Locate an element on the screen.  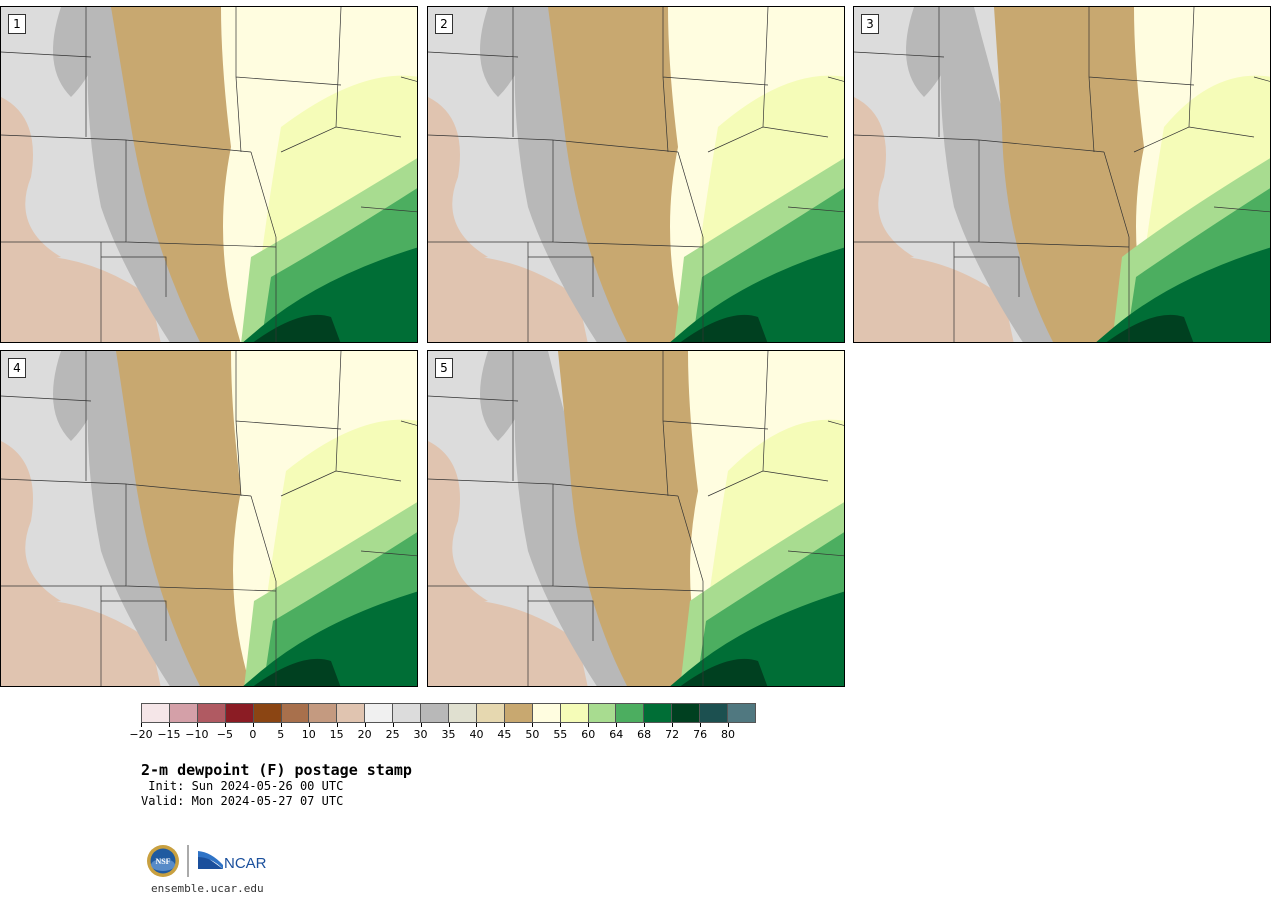
colorbar-tick-label: 60 is located at coordinates (588, 734).